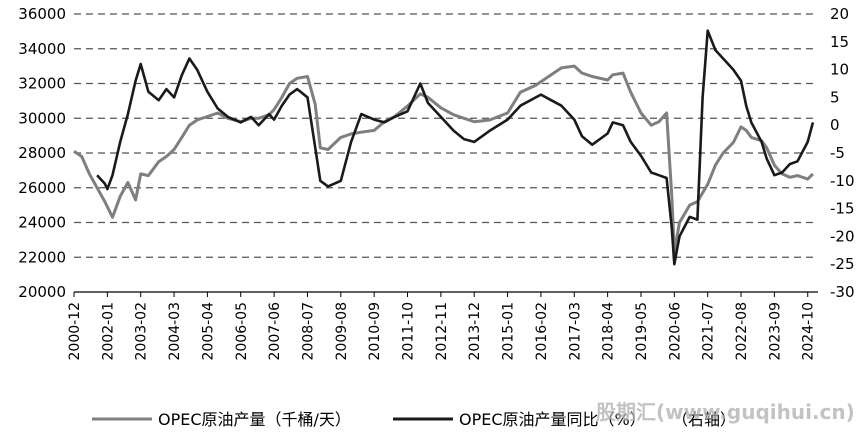 The height and width of the screenshot is (439, 868). I want to click on x-tick-label: 2012-11, so click(442, 331).